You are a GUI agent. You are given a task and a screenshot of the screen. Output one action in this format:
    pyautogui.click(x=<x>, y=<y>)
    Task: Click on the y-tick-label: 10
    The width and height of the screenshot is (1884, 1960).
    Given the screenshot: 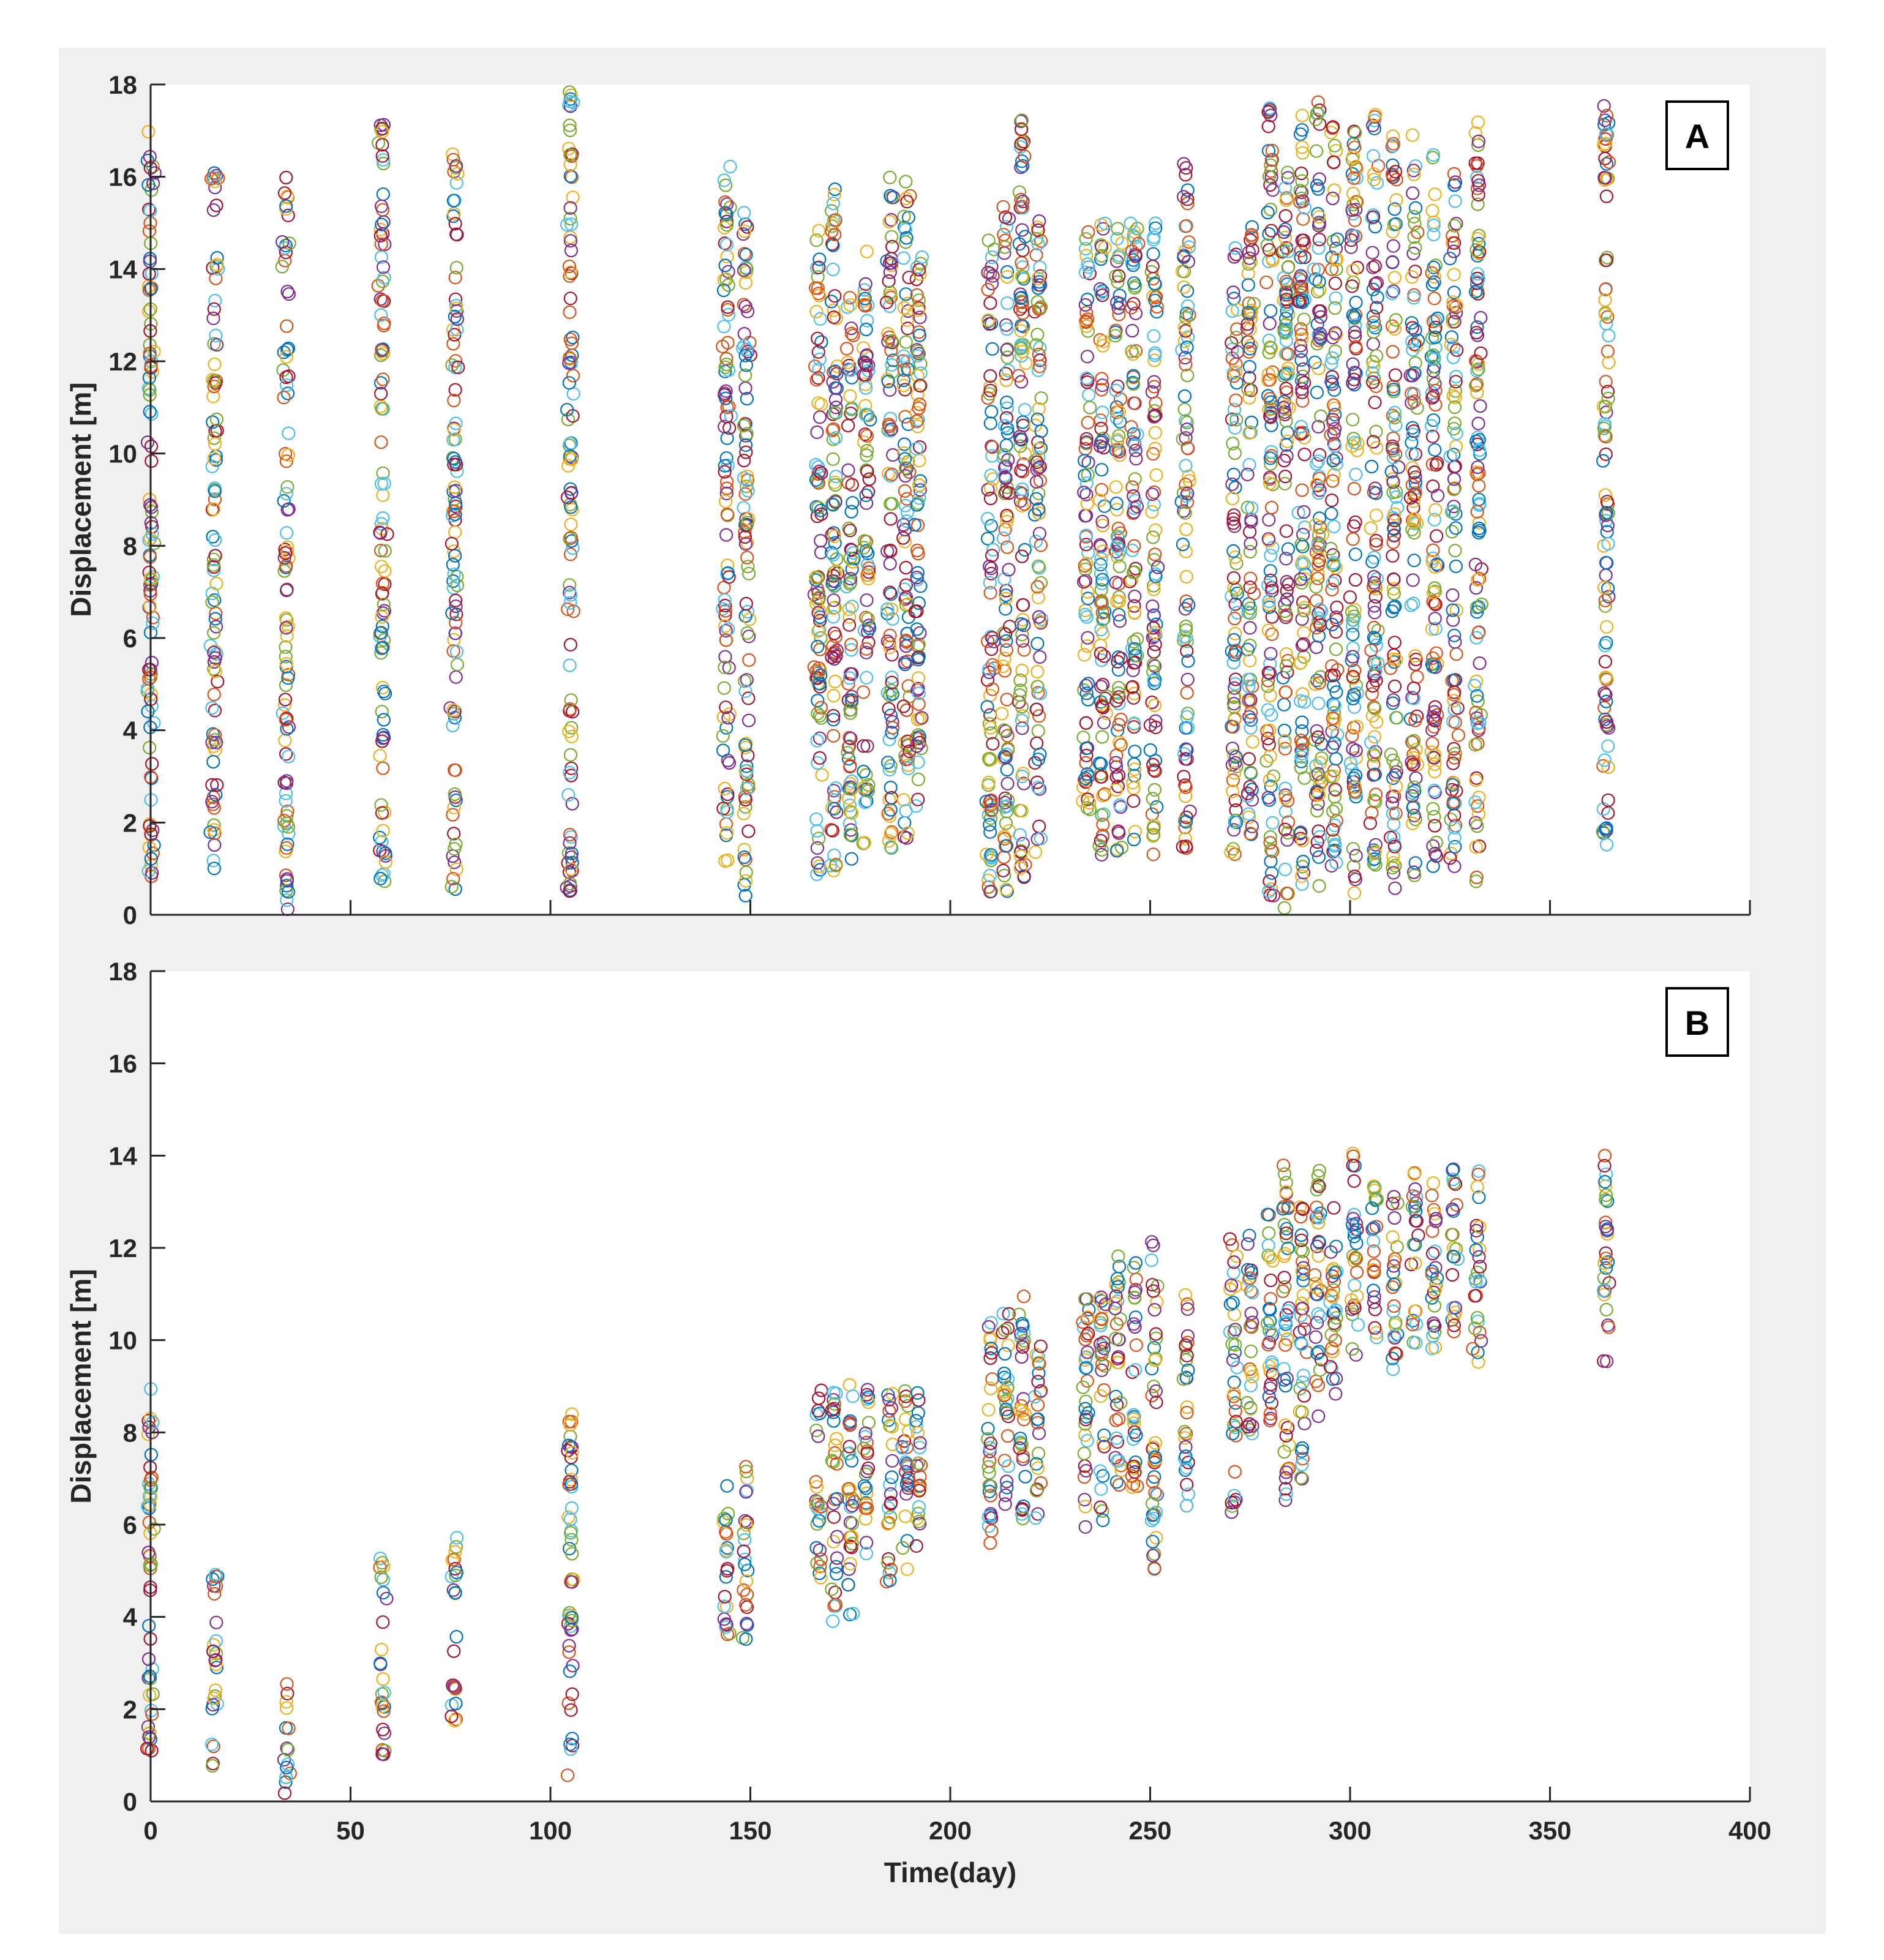 What is the action you would take?
    pyautogui.click(x=122, y=454)
    